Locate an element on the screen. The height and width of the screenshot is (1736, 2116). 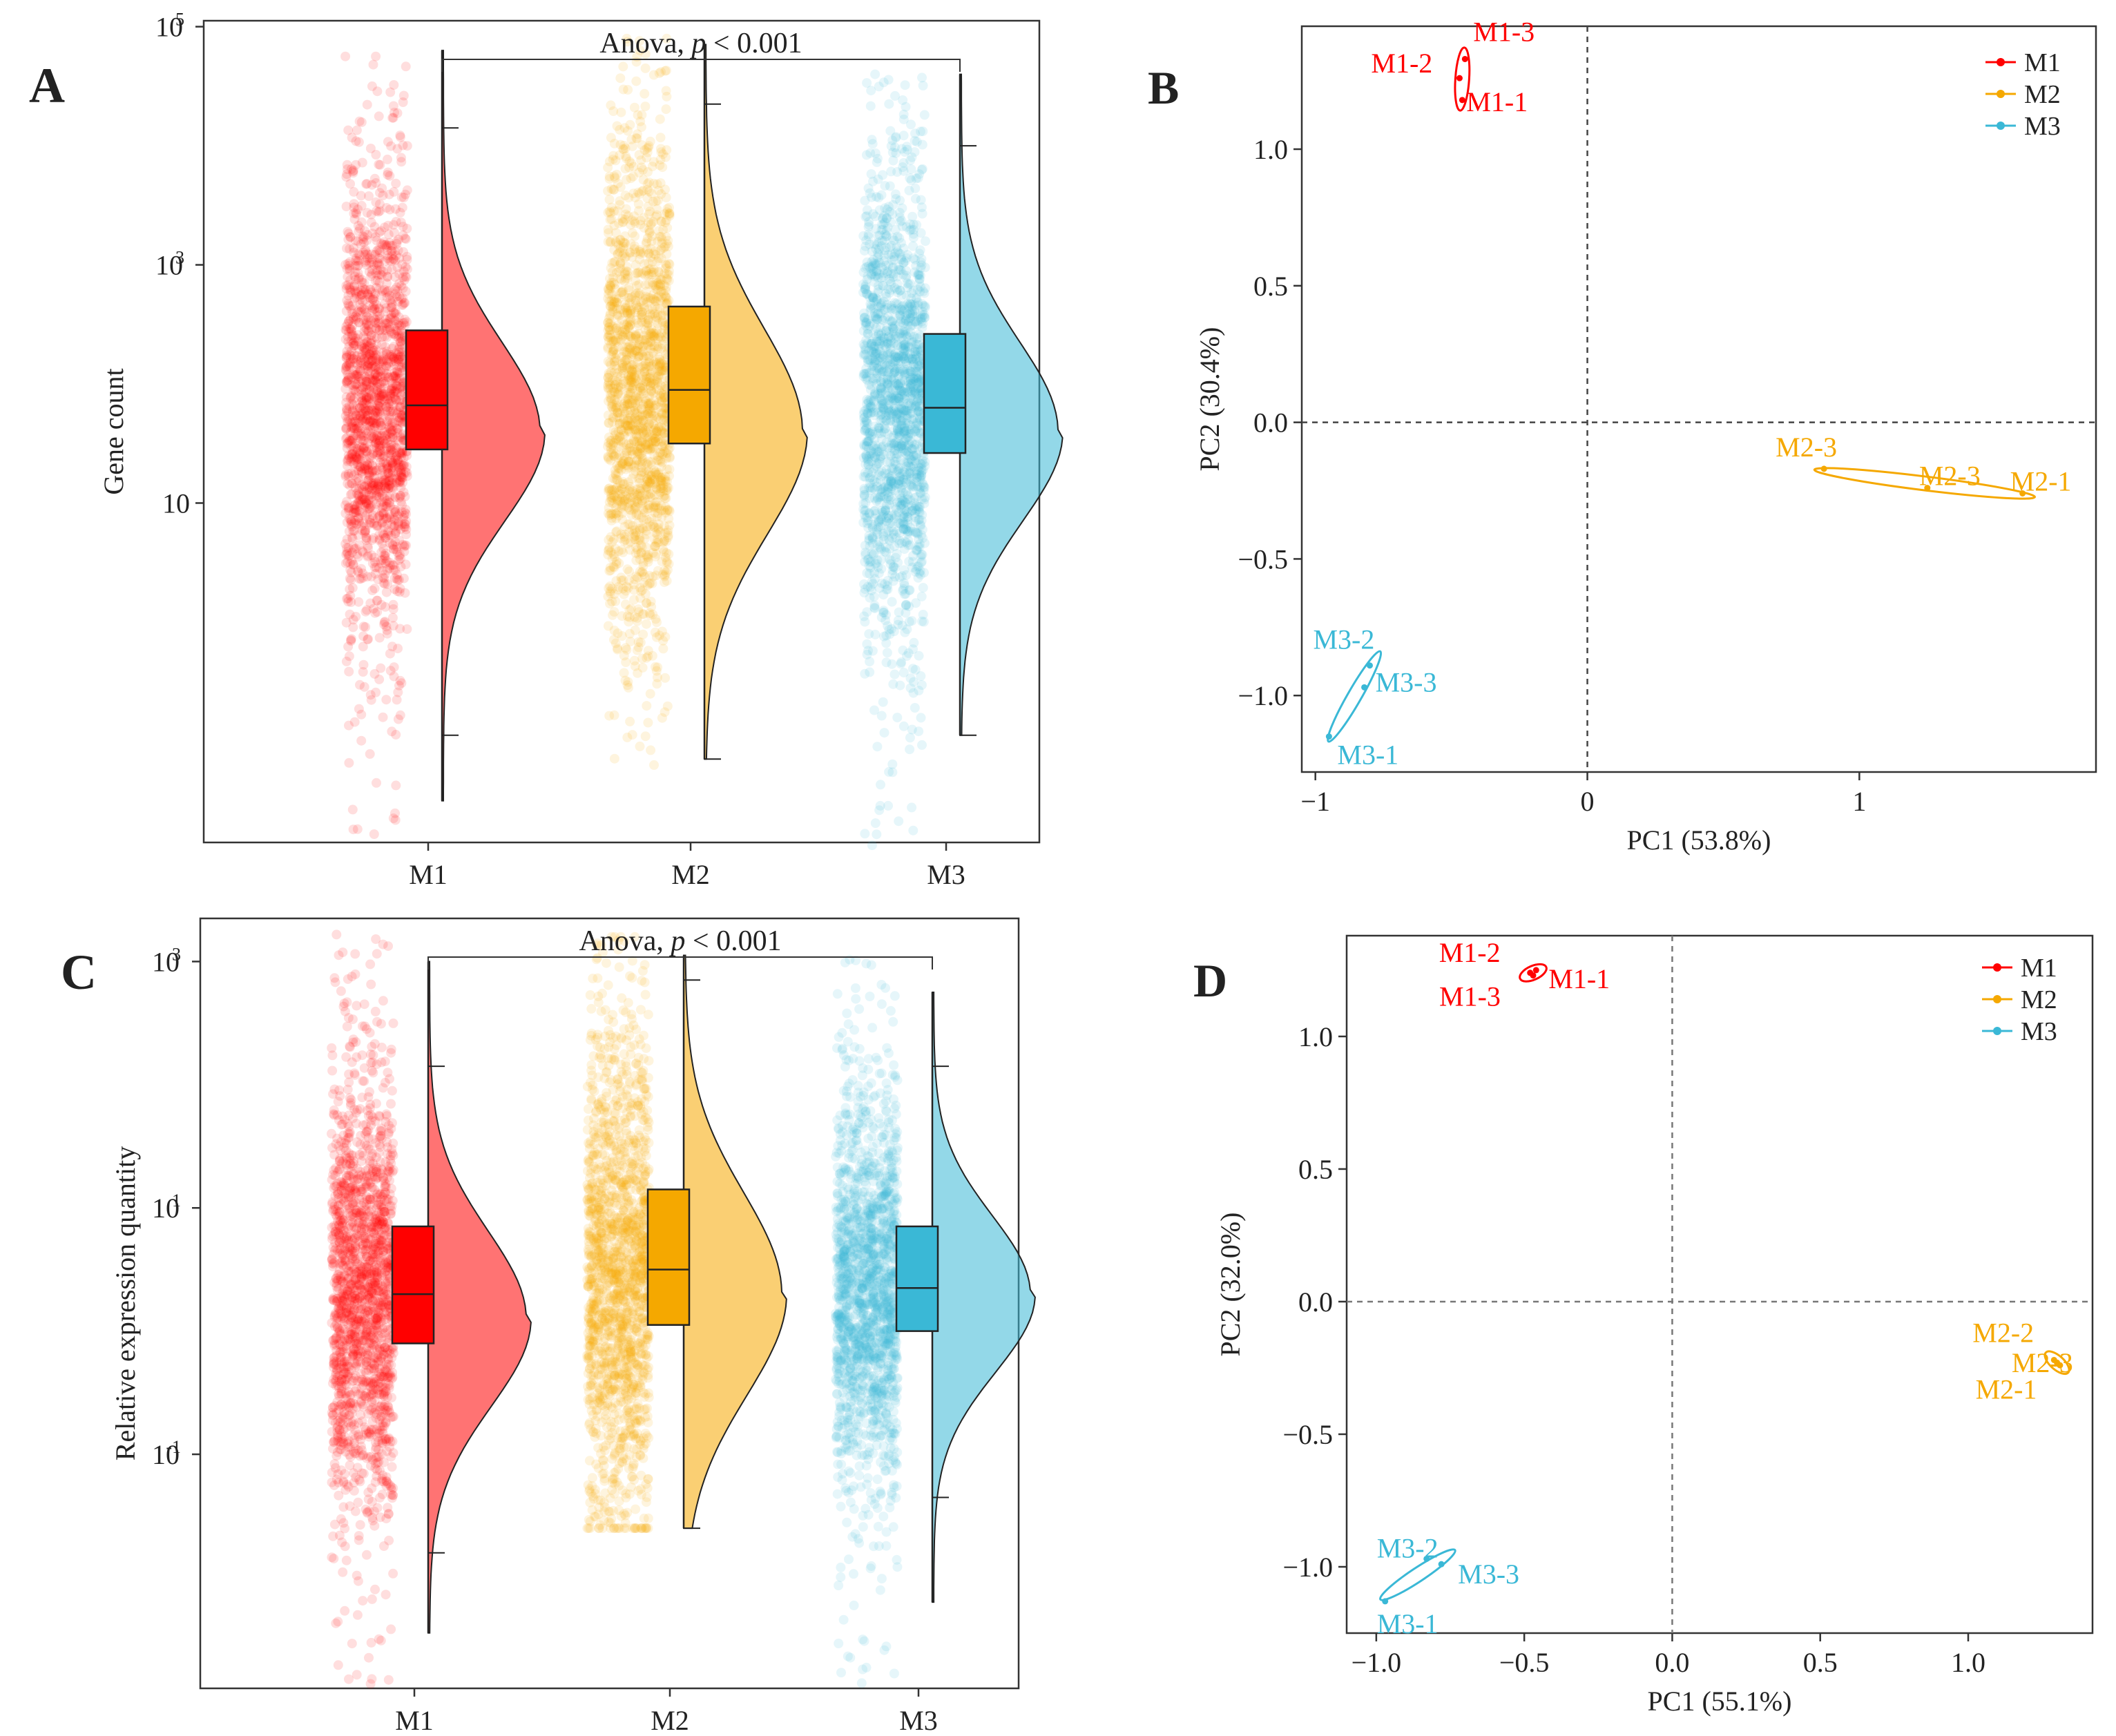
group-m3: M3 is located at coordinates (961, 479).